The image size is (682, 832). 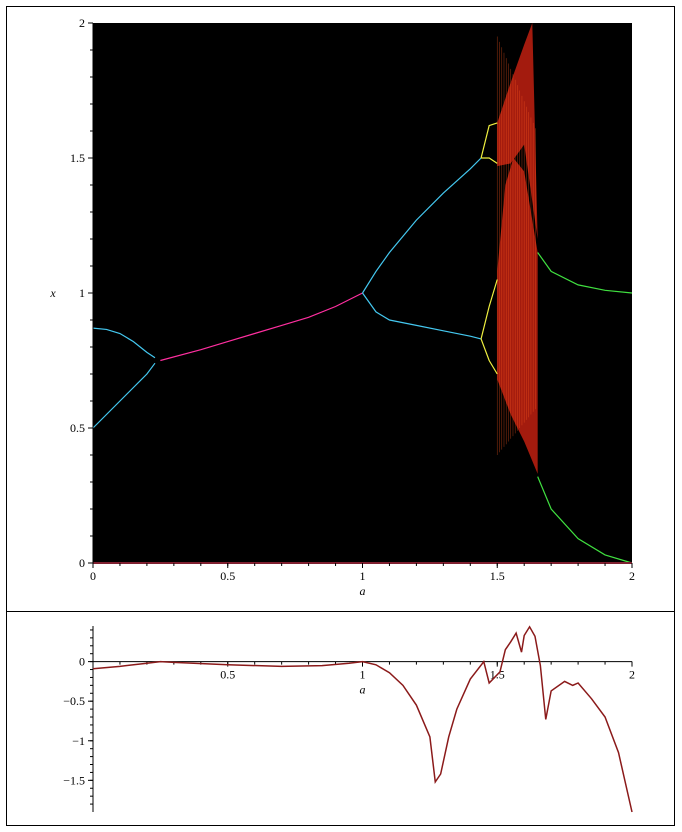 I want to click on branch-3-lower-b, so click(x=489, y=309).